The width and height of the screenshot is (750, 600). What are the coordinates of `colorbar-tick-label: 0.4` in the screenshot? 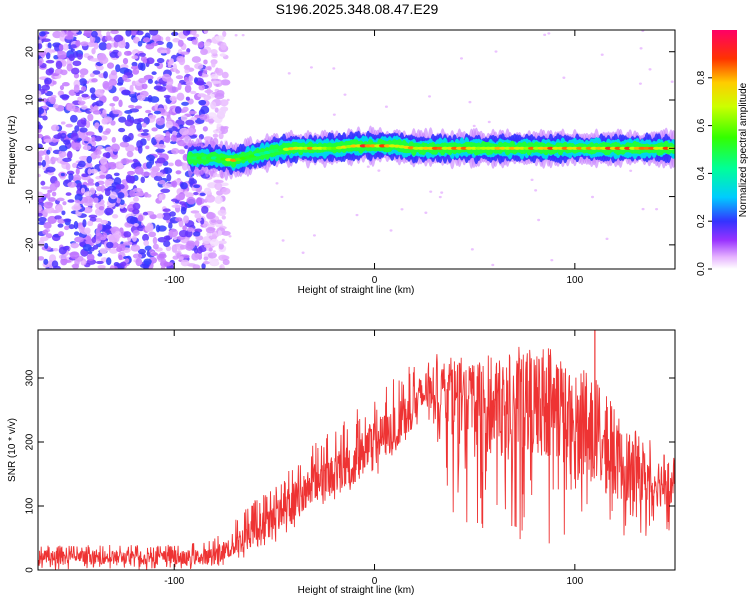 It's located at (701, 173).